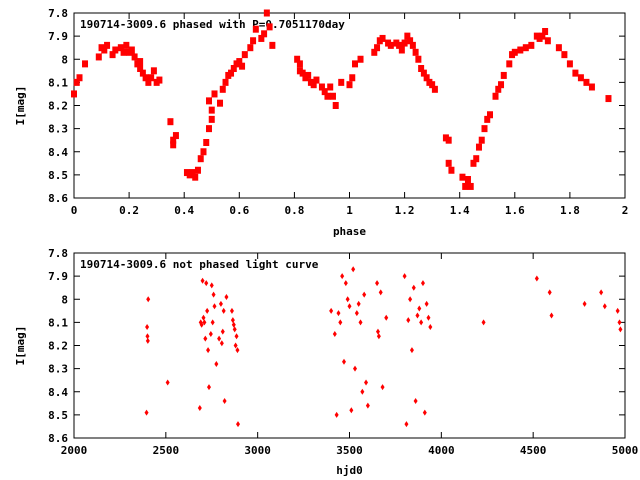 The height and width of the screenshot is (480, 640). What do you see at coordinates (58, 415) in the screenshot?
I see `unphased-y-tick-label: 8.5` at bounding box center [58, 415].